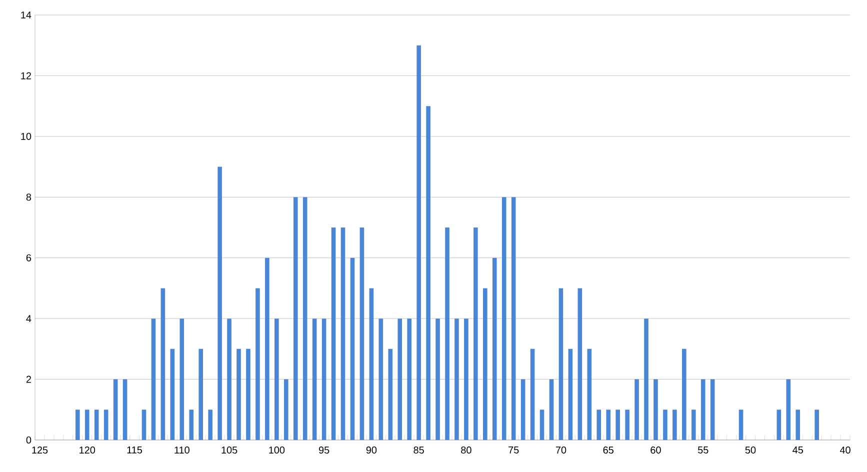  I want to click on x-tick-label: 125, so click(40, 450).